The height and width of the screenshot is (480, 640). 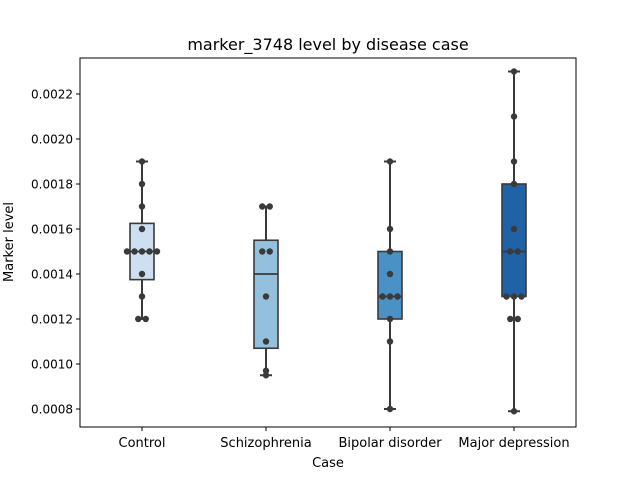 What do you see at coordinates (52, 275) in the screenshot?
I see `y-tick-label: 0.0014` at bounding box center [52, 275].